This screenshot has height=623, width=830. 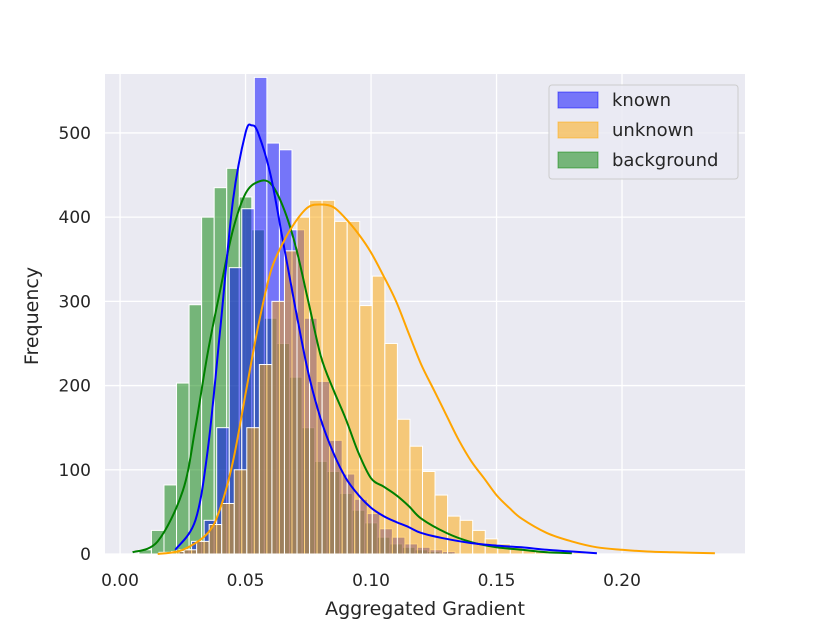 I want to click on y-tick-label: 300, so click(x=75, y=302).